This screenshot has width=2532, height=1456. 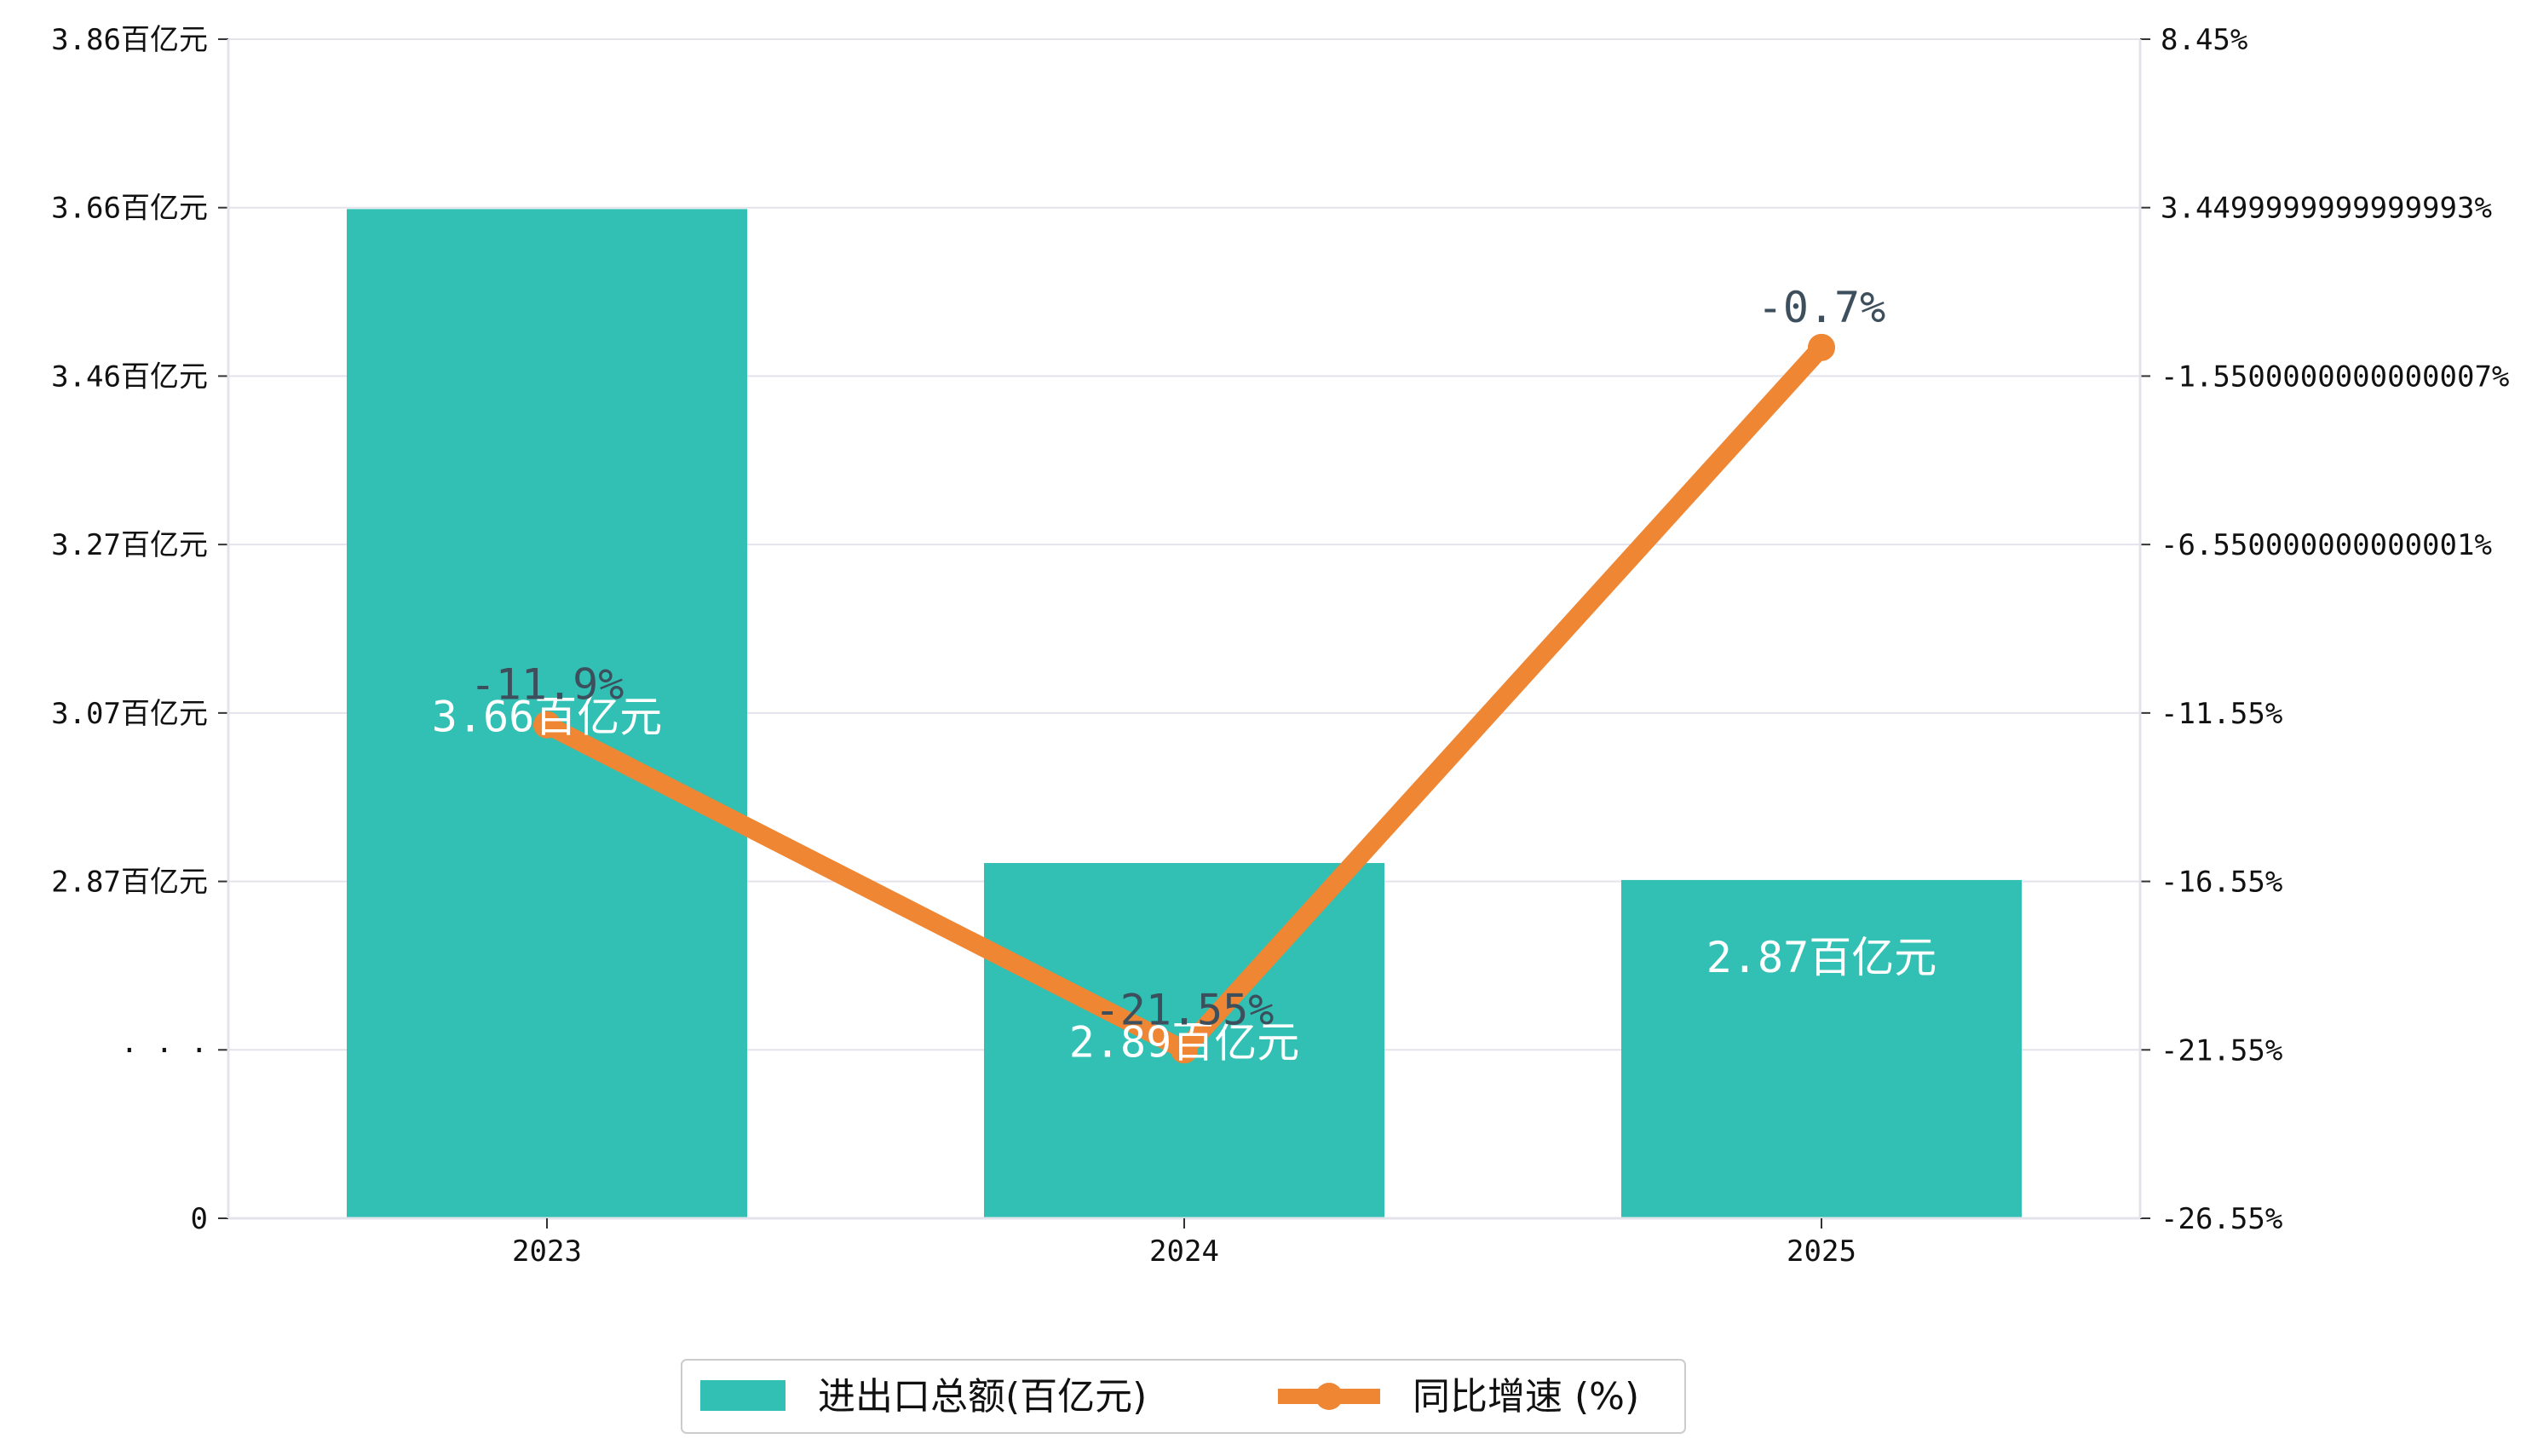 What do you see at coordinates (129, 40) in the screenshot?
I see `left-tick-label: 3.86百亿元` at bounding box center [129, 40].